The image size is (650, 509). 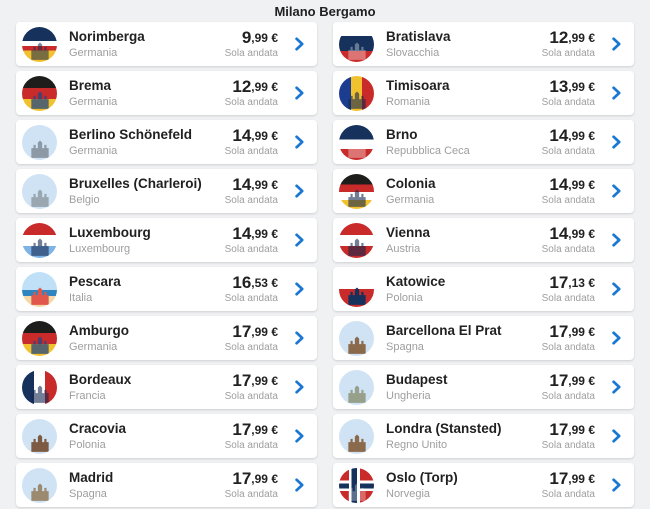 What do you see at coordinates (144, 338) in the screenshot?
I see `destination-text: Amburgo Germania` at bounding box center [144, 338].